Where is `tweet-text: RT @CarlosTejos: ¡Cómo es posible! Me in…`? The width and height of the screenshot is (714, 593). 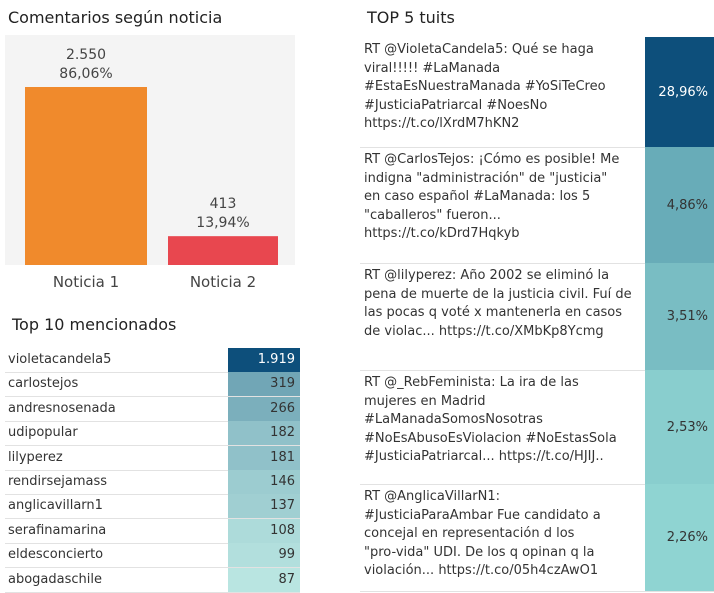 tweet-text: RT @CarlosTejos: ¡Cómo es posible! Me in… is located at coordinates (492, 196).